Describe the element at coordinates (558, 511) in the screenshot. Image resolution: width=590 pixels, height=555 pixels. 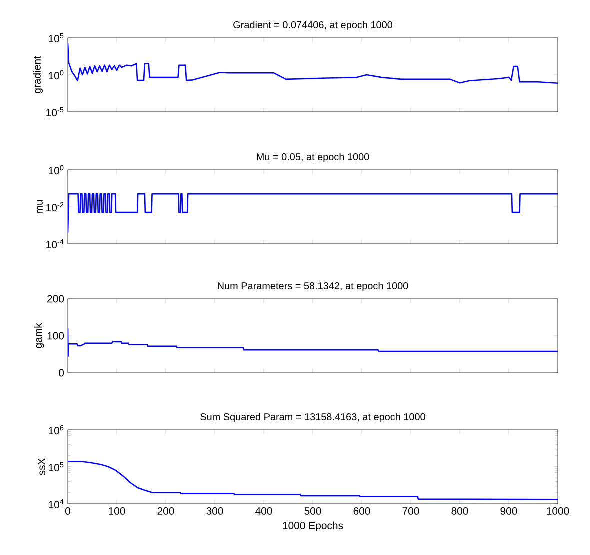
I see `x-tick-label: 1000` at that location.